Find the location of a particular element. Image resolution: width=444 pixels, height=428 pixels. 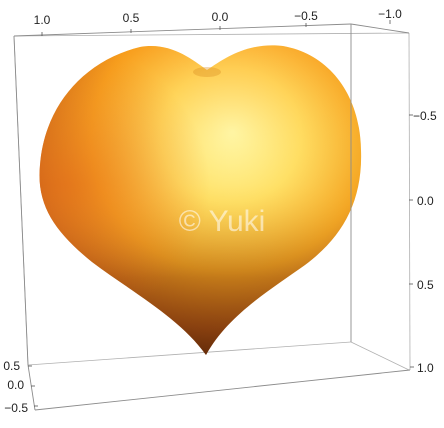

left-tick-label: 0.0 is located at coordinates (15, 385).